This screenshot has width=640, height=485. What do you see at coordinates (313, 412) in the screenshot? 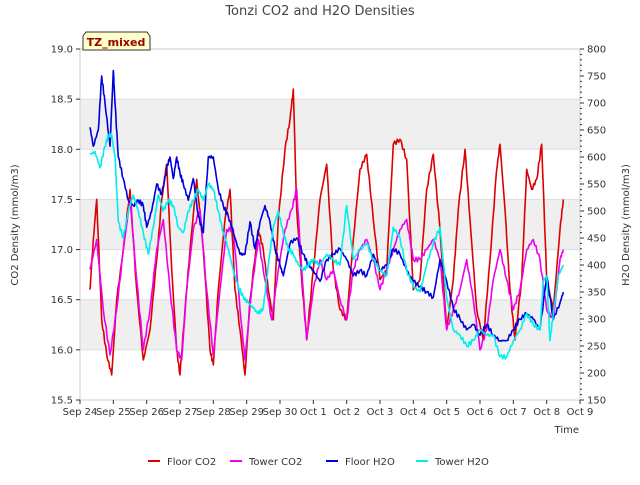
I see `x-tick-label: Oct 1` at bounding box center [313, 412].